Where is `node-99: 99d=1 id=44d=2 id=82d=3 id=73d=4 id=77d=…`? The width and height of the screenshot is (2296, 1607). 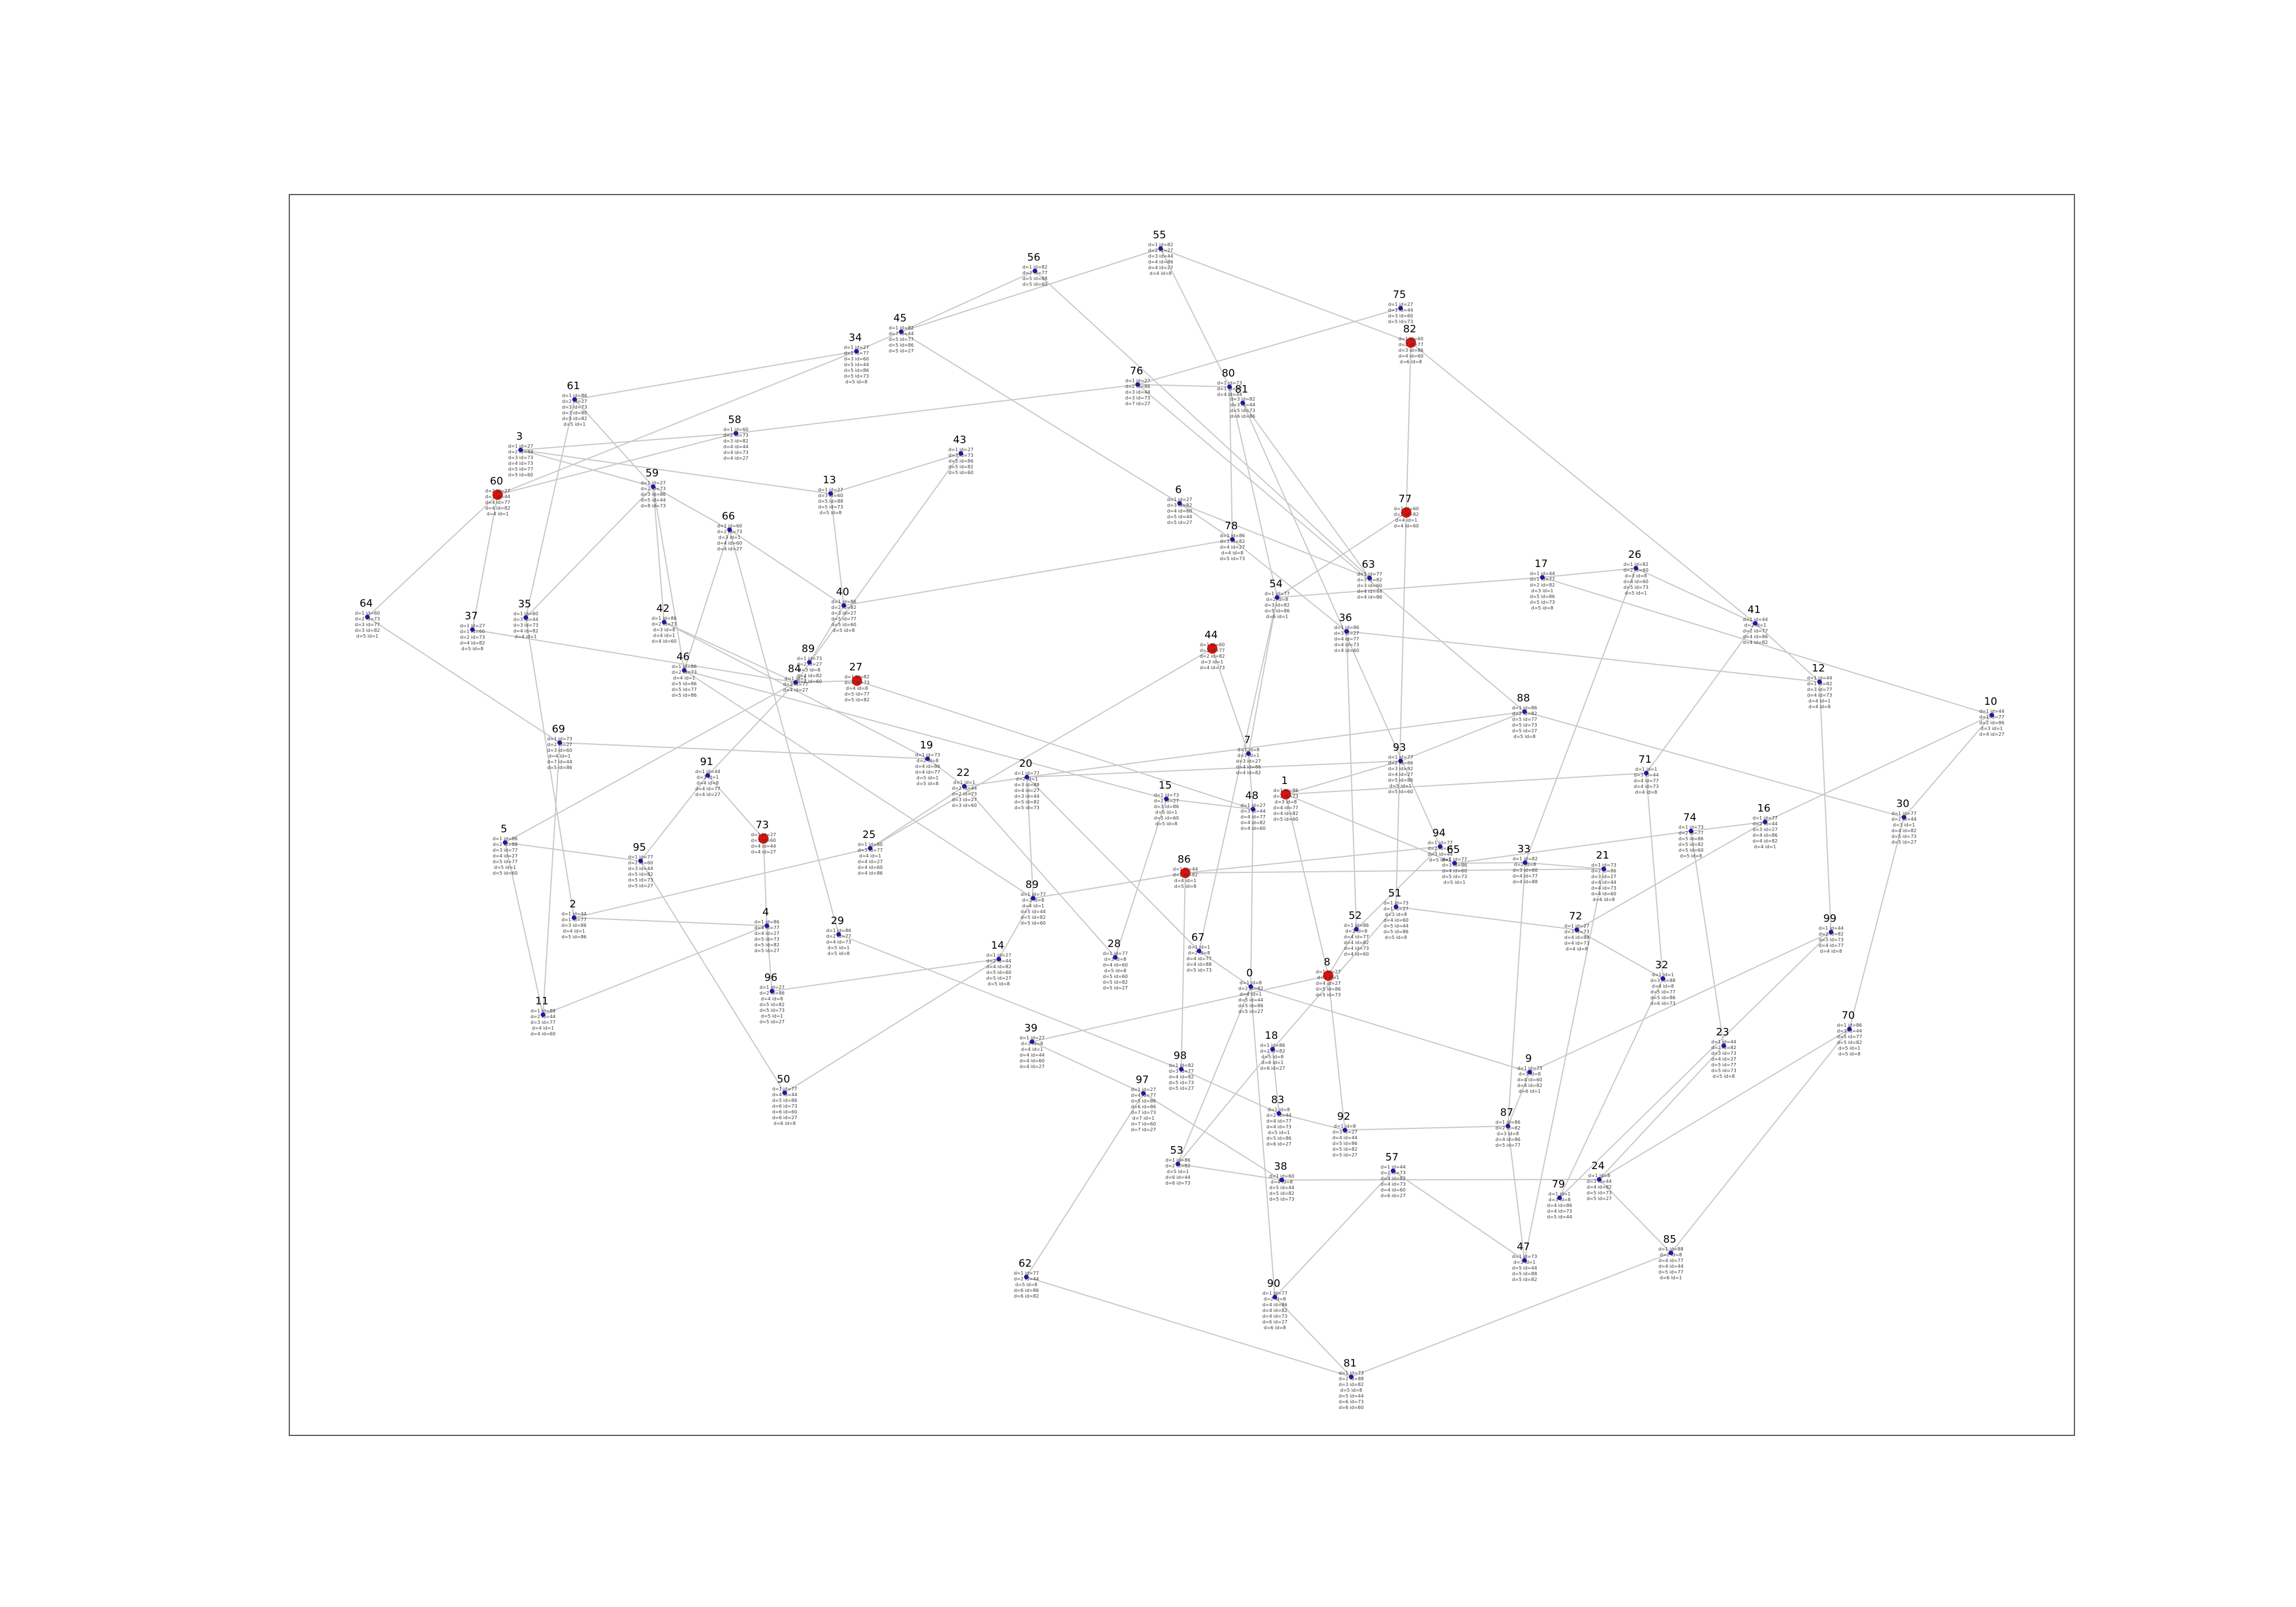
node-99: 99d=1 id=44d=2 id=82d=3 id=73d=4 id=77d=… is located at coordinates (1831, 933).